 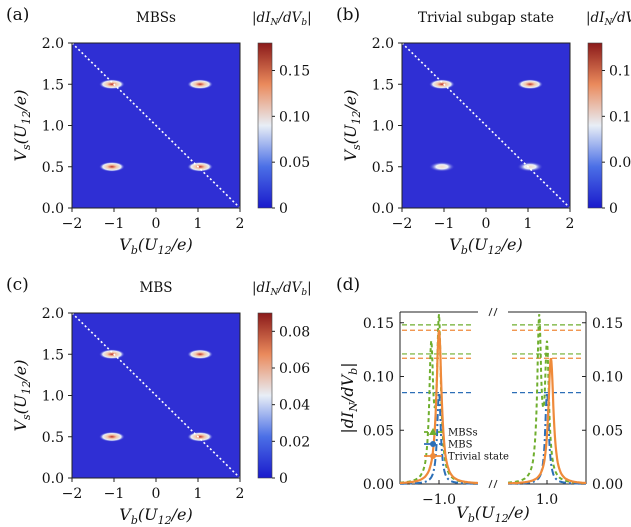 What do you see at coordinates (17, 15) in the screenshot?
I see `panel-letter: (a)` at bounding box center [17, 15].